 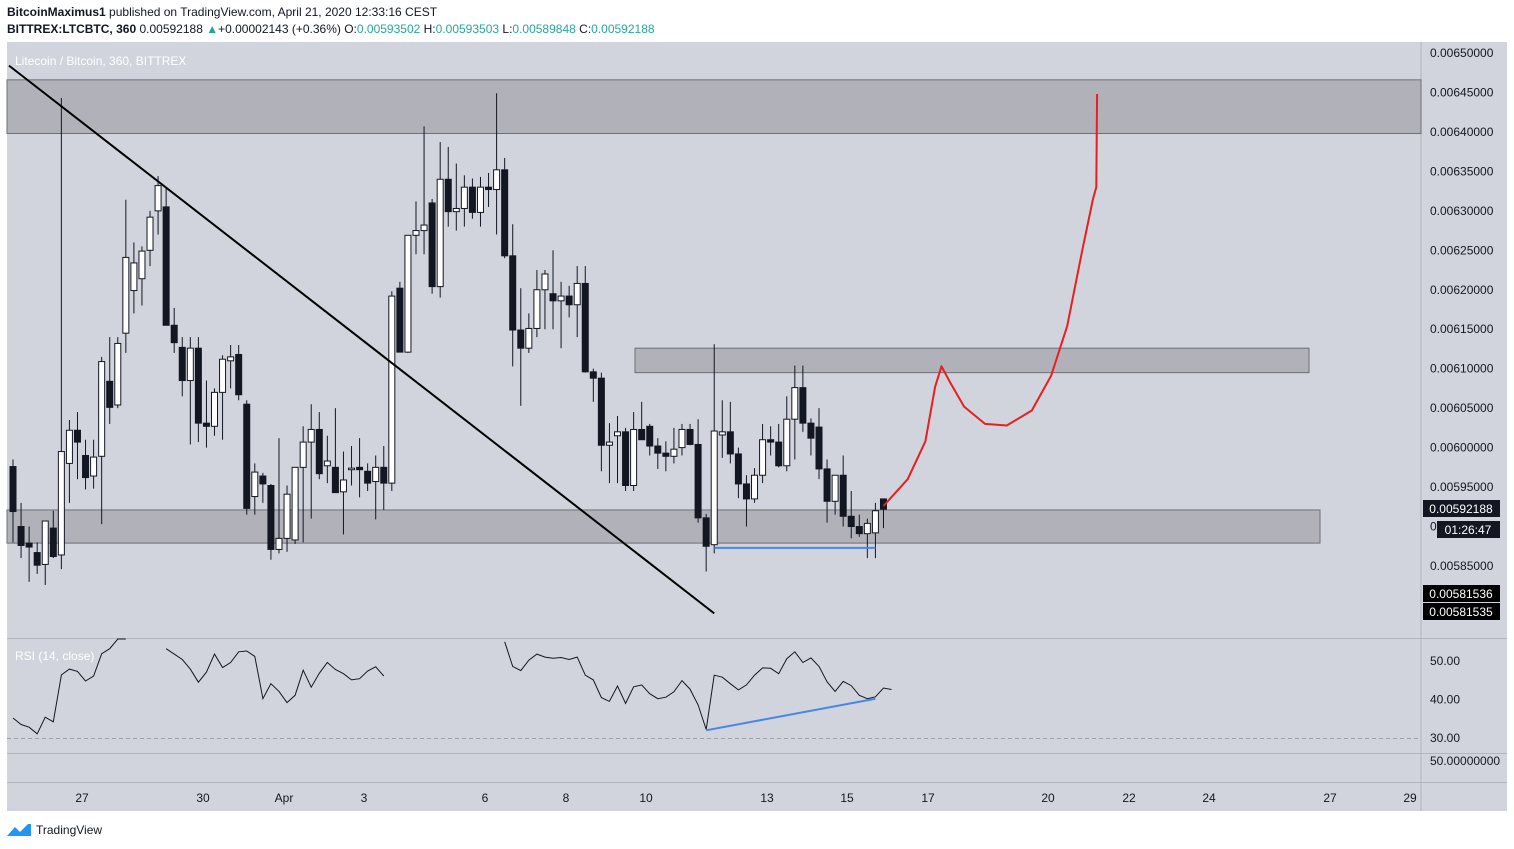 I want to click on price-tick-label: 0.00630000, so click(x=1462, y=211).